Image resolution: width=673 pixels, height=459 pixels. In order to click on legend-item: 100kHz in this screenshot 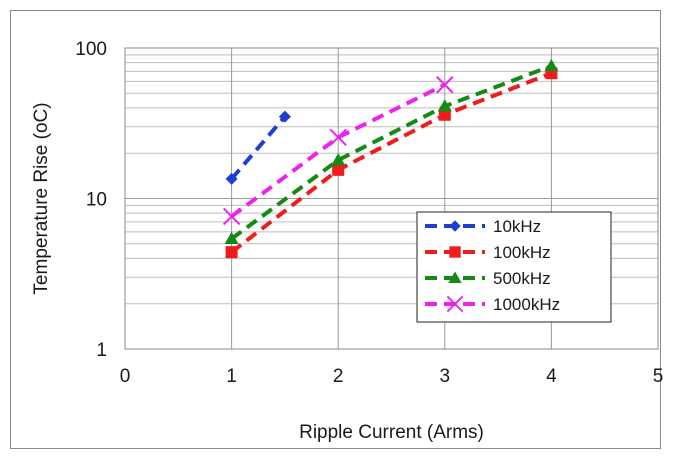, I will do `click(488, 252)`.